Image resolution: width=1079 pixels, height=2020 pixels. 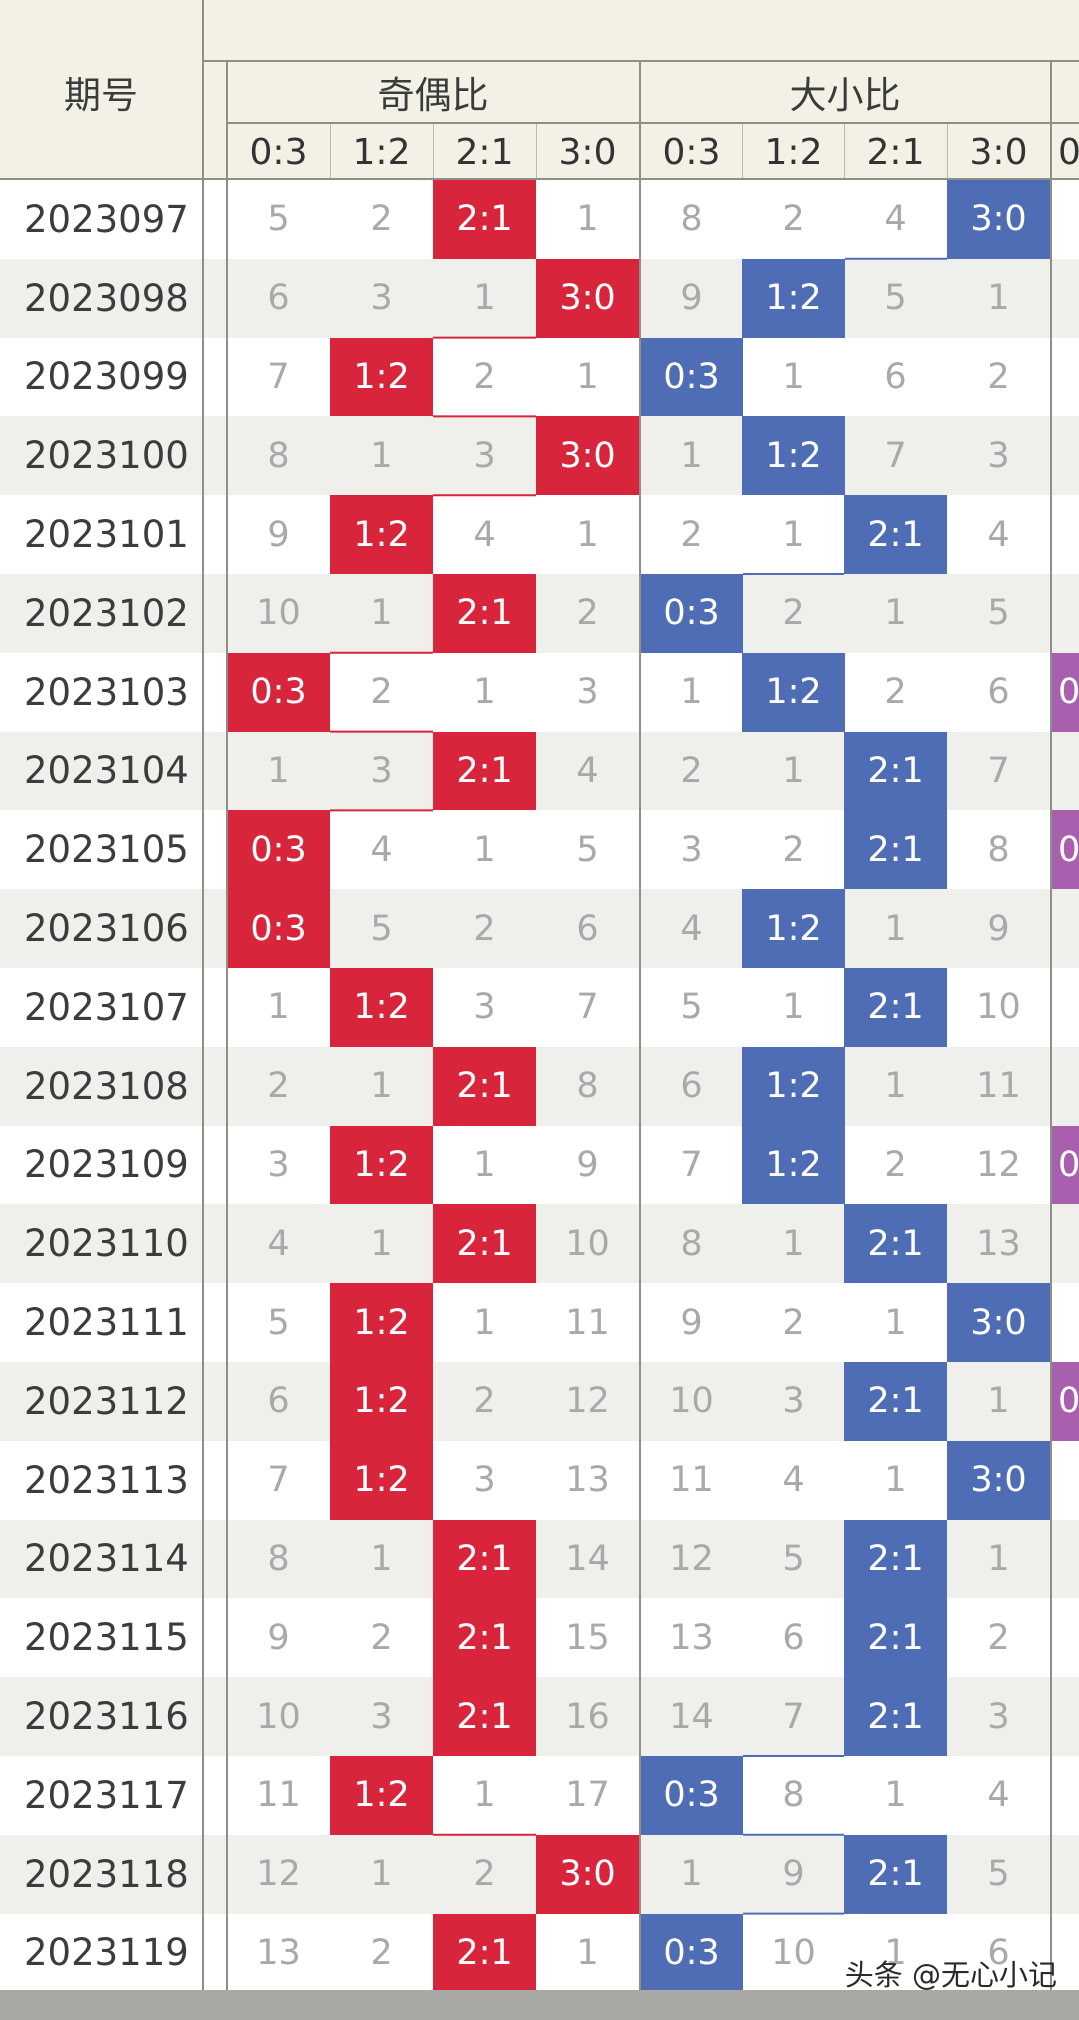 I want to click on odd-even-col-header: 3:0, so click(x=587, y=152).